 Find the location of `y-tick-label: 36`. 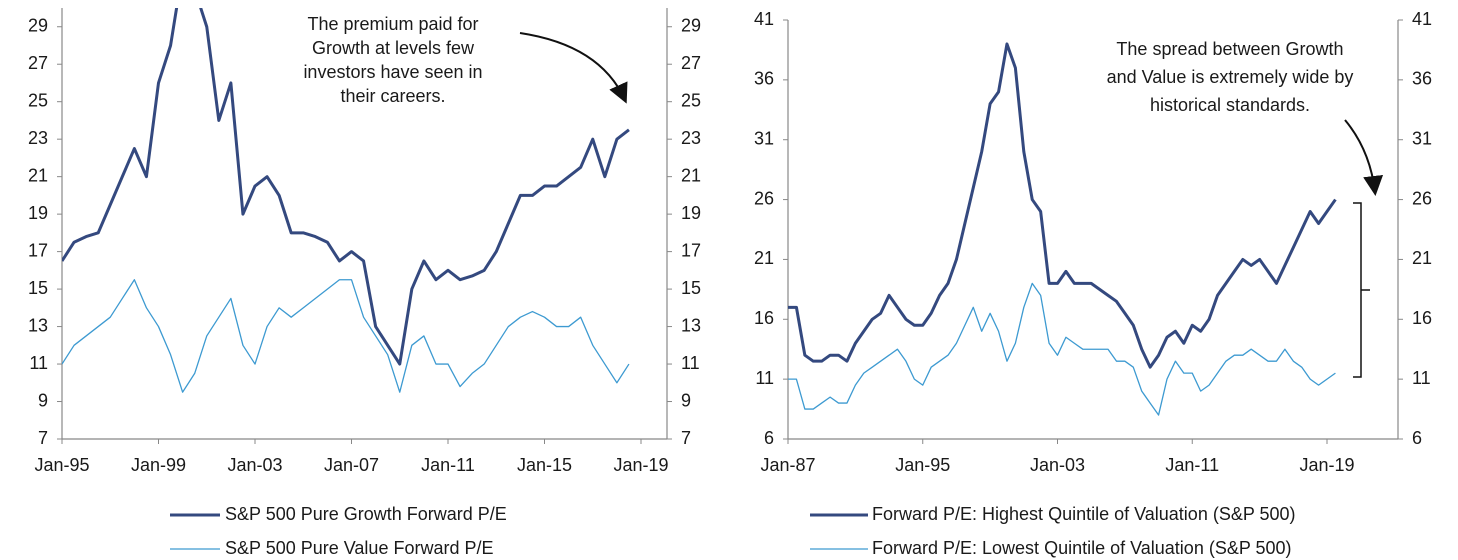

y-tick-label: 36 is located at coordinates (764, 79).